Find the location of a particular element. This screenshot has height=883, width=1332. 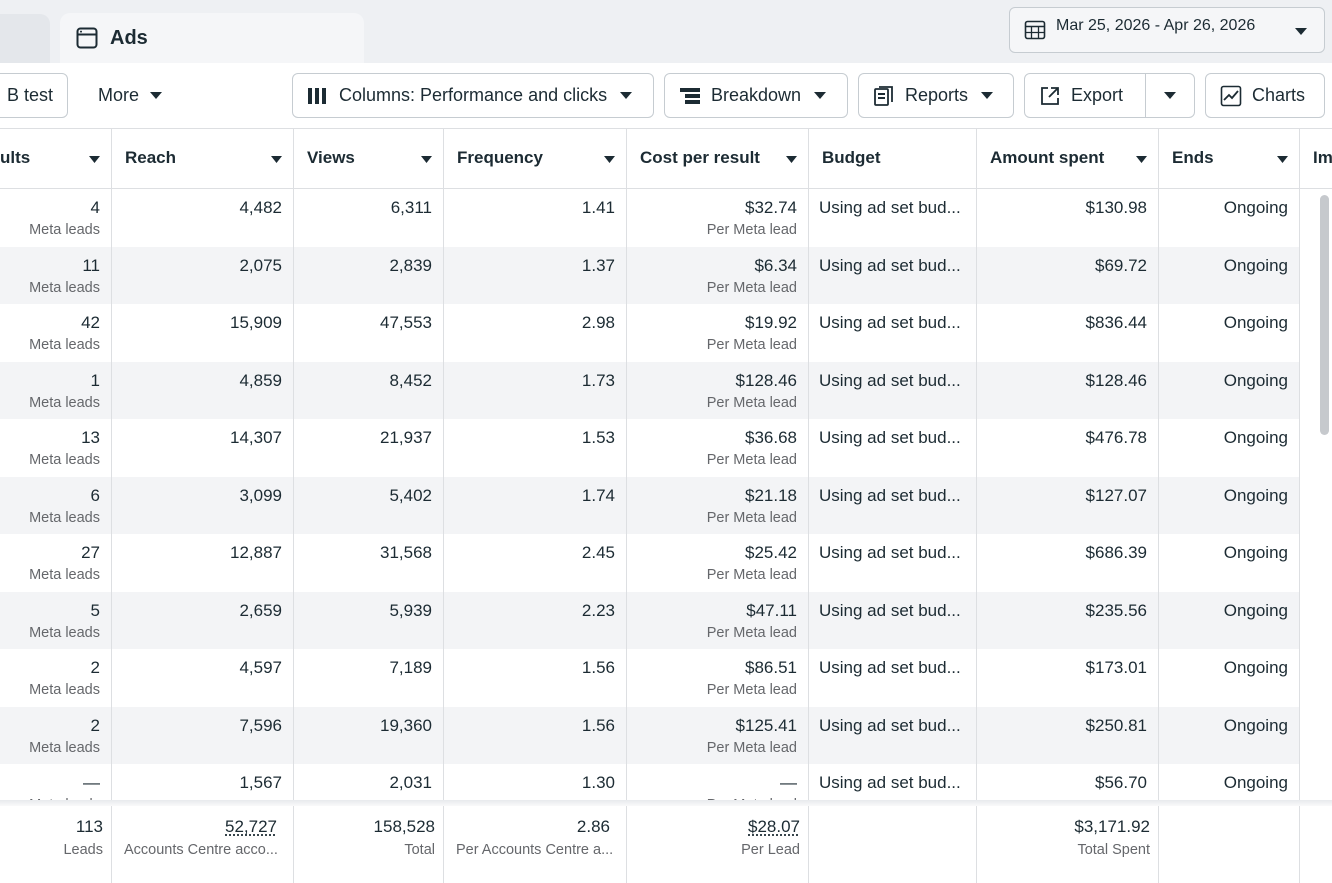

tab-ads: Ads is located at coordinates (212, 38).